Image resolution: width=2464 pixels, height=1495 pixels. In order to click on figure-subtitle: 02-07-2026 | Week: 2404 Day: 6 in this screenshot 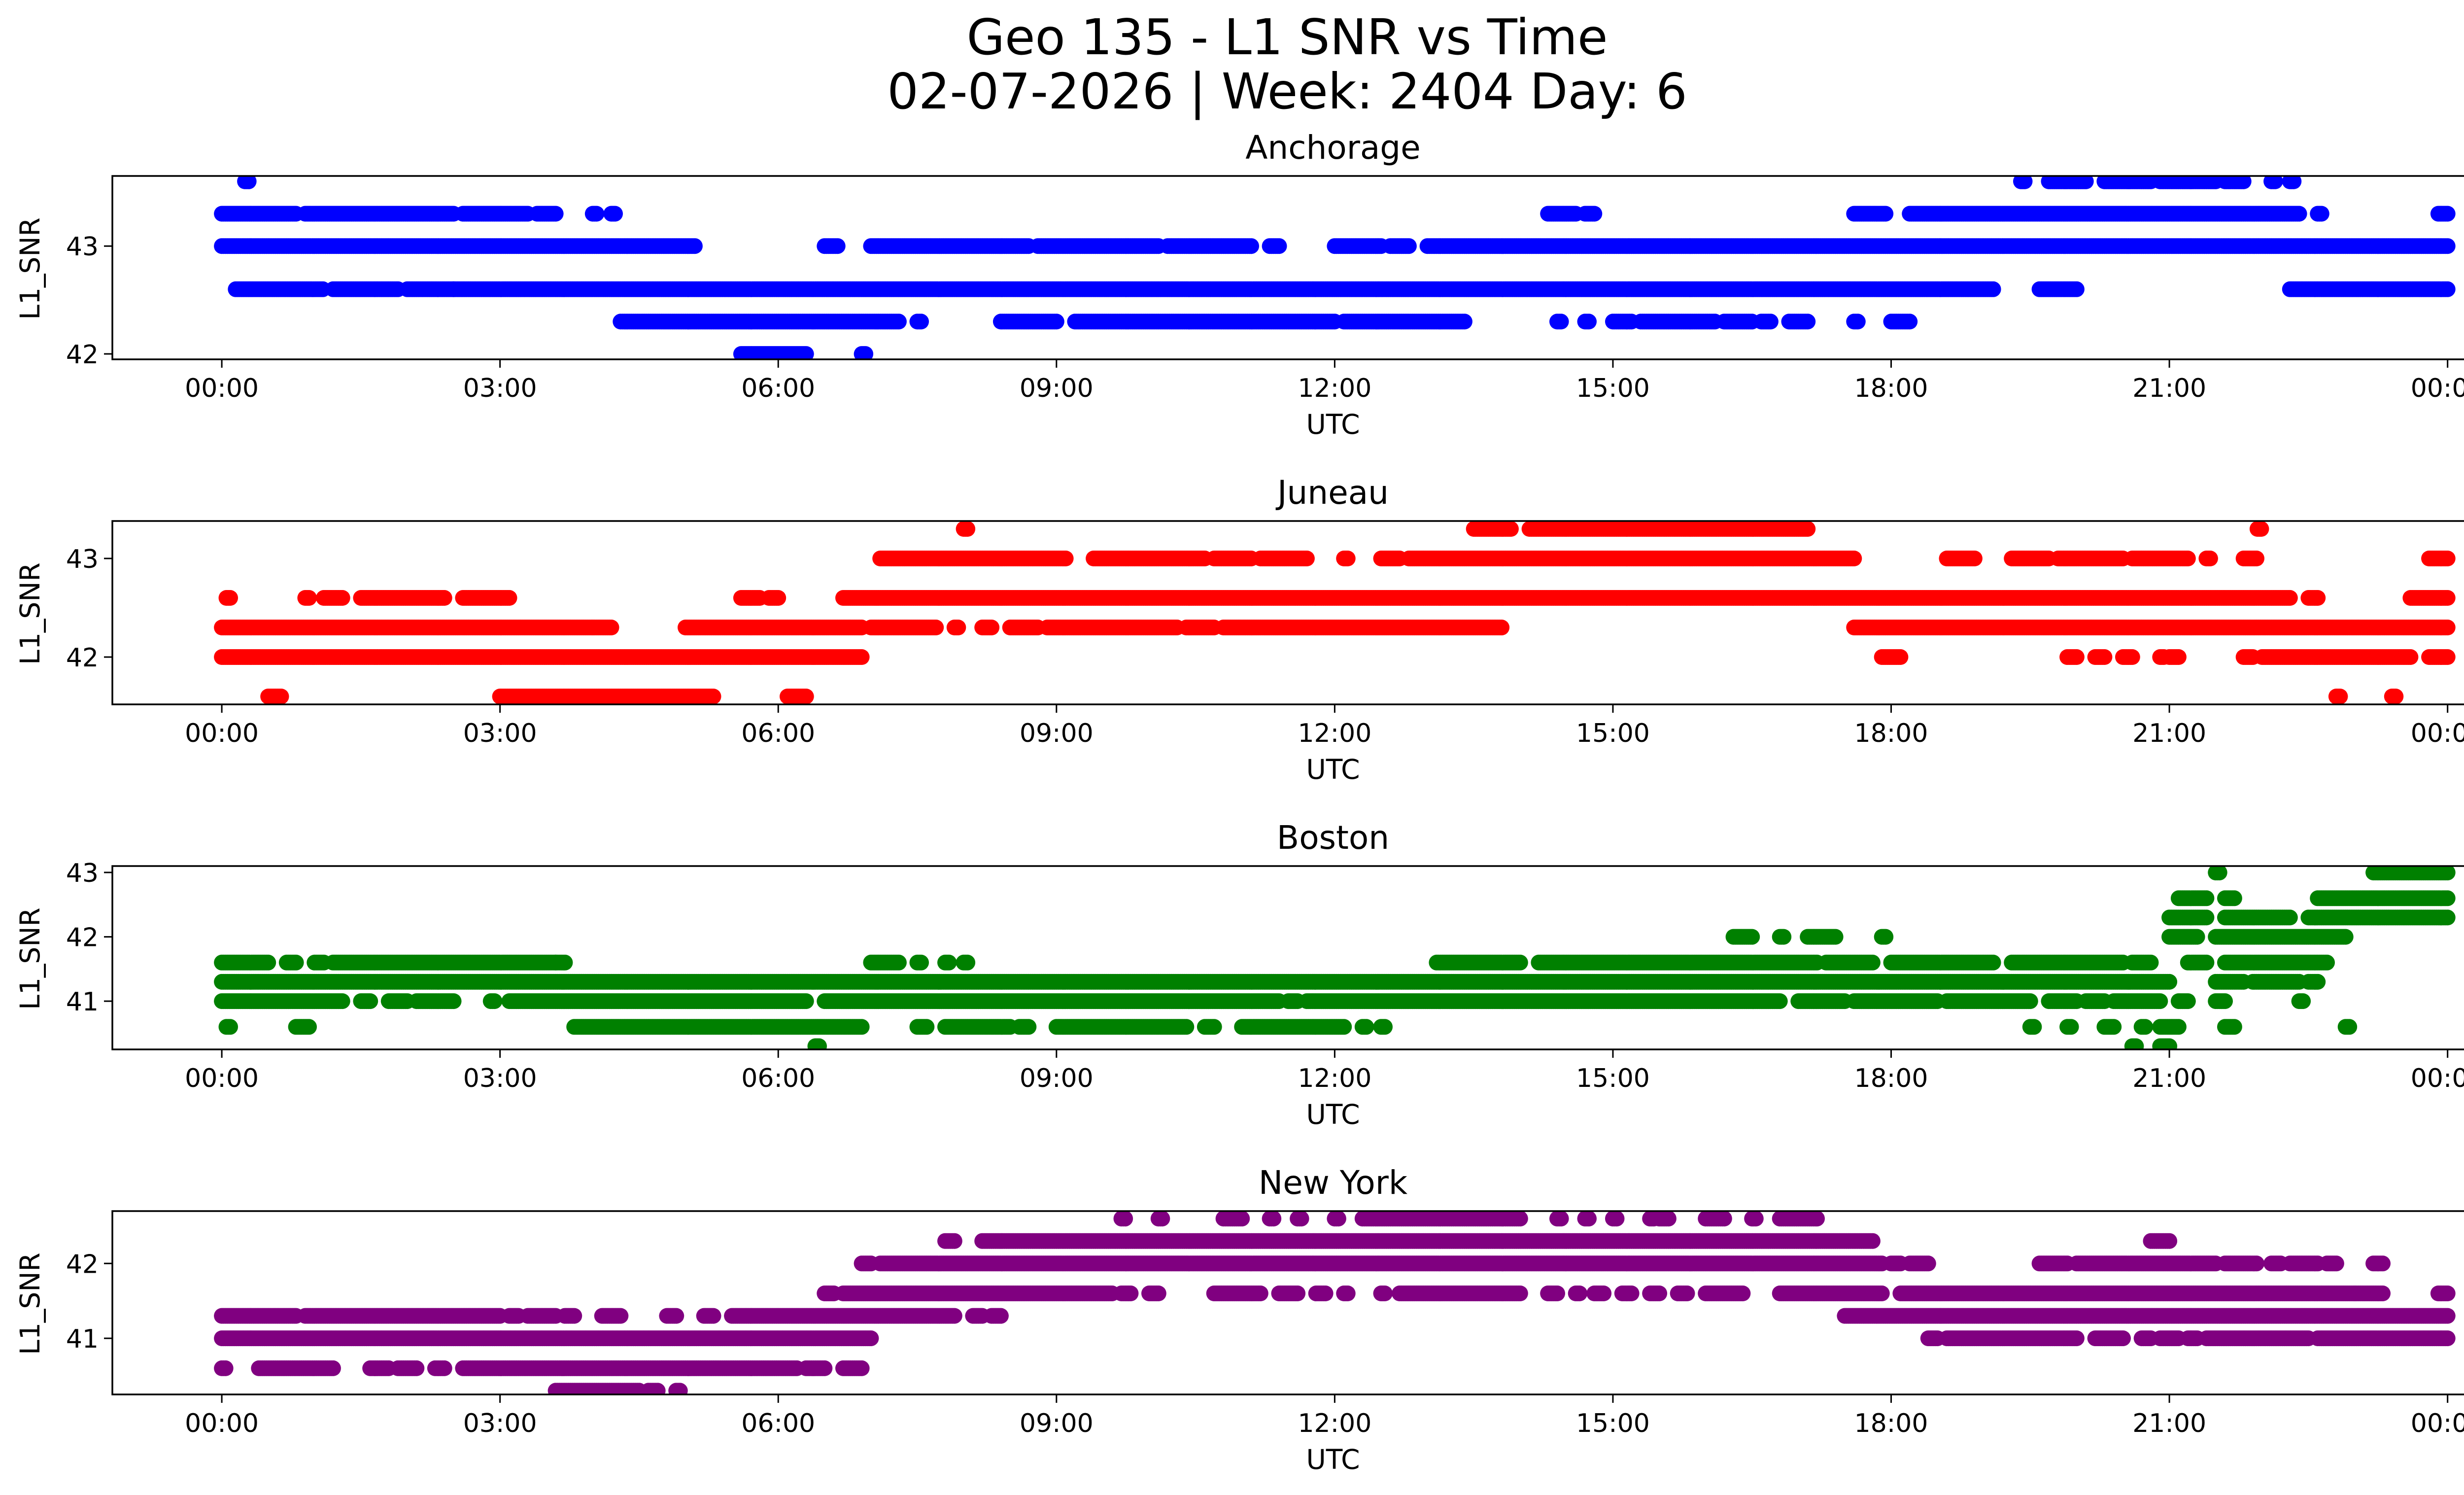, I will do `click(1287, 91)`.